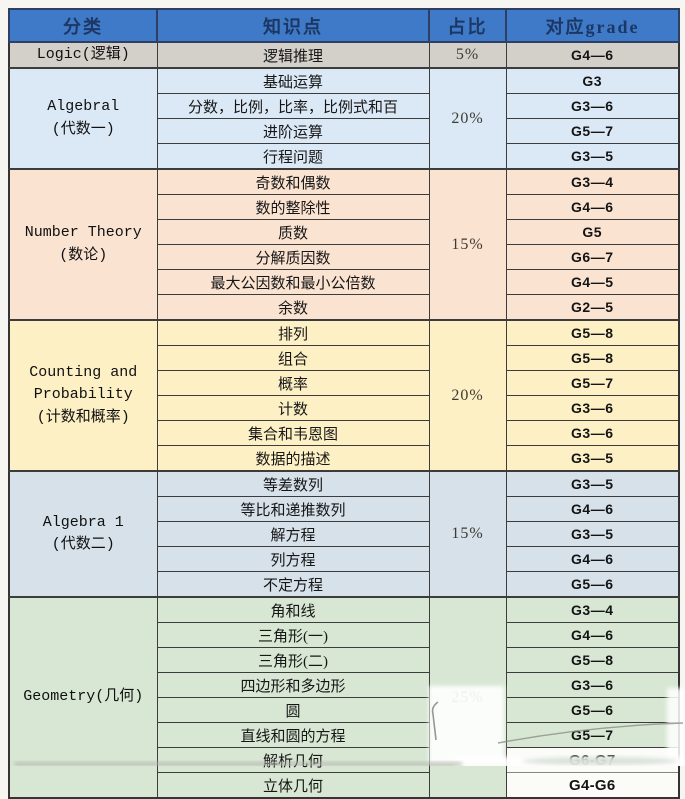 The image size is (685, 799). What do you see at coordinates (592, 760) in the screenshot?
I see `grade-cell: G6-G7` at bounding box center [592, 760].